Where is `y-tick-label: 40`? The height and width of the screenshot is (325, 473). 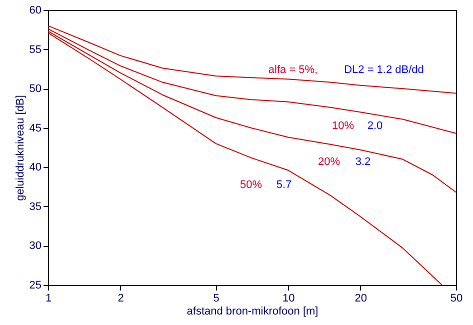
y-tick-label: 40 is located at coordinates (35, 168).